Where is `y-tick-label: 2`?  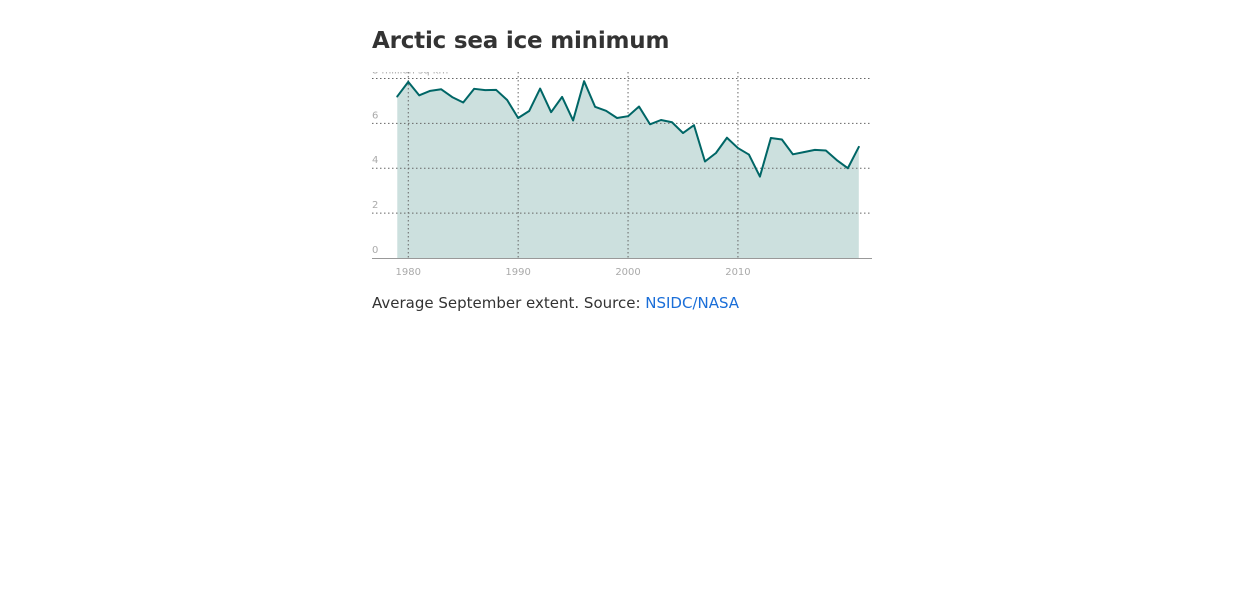 y-tick-label: 2 is located at coordinates (375, 205).